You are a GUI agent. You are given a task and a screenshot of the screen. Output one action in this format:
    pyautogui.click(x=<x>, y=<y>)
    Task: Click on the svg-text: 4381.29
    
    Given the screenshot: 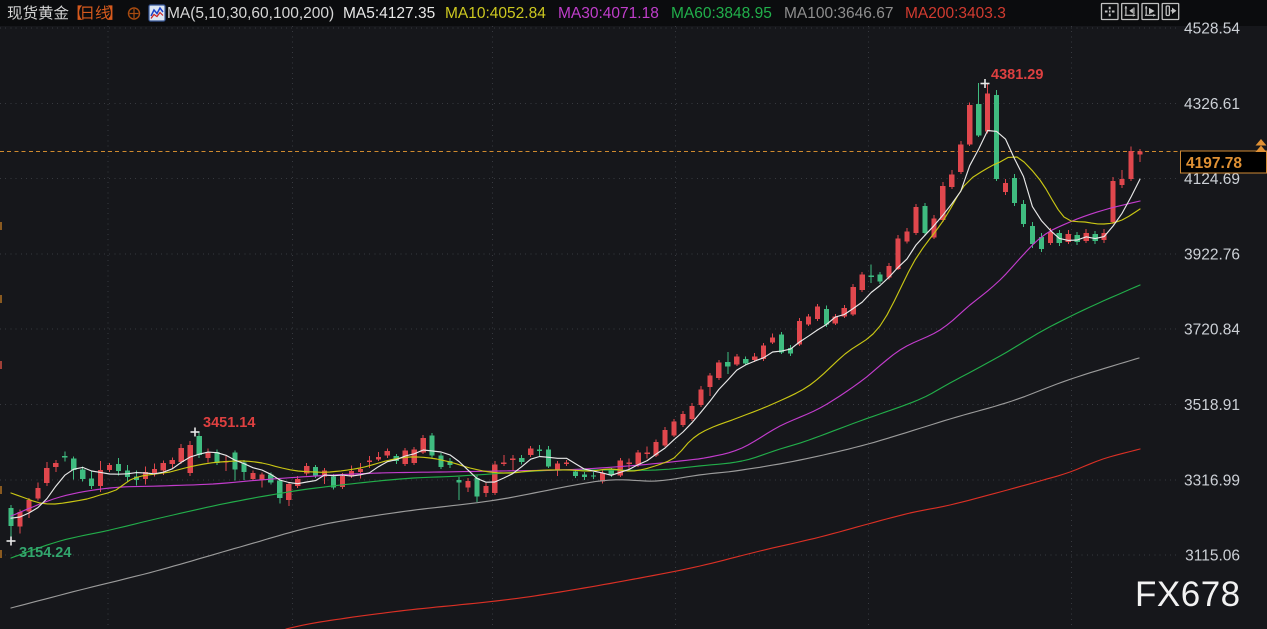 What is the action you would take?
    pyautogui.click(x=1017, y=75)
    